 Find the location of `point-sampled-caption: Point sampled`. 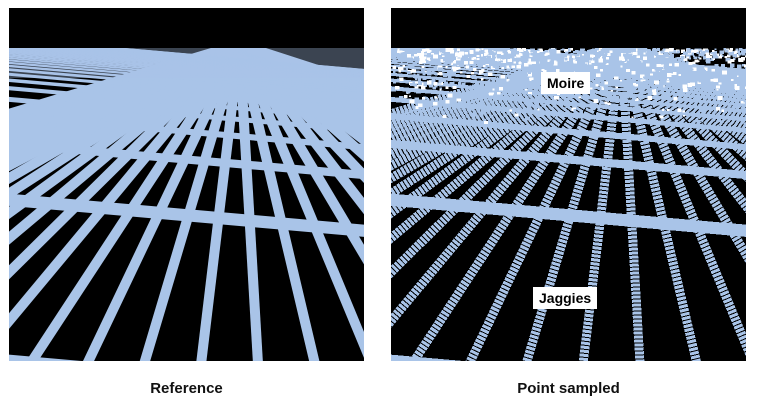

point-sampled-caption: Point sampled is located at coordinates (568, 388).